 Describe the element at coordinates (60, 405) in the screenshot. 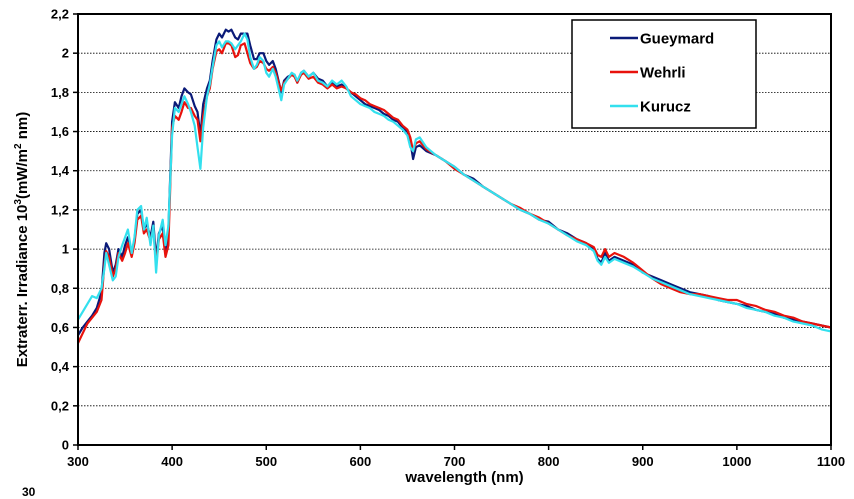

I see `y-tick-label: 0,2` at that location.